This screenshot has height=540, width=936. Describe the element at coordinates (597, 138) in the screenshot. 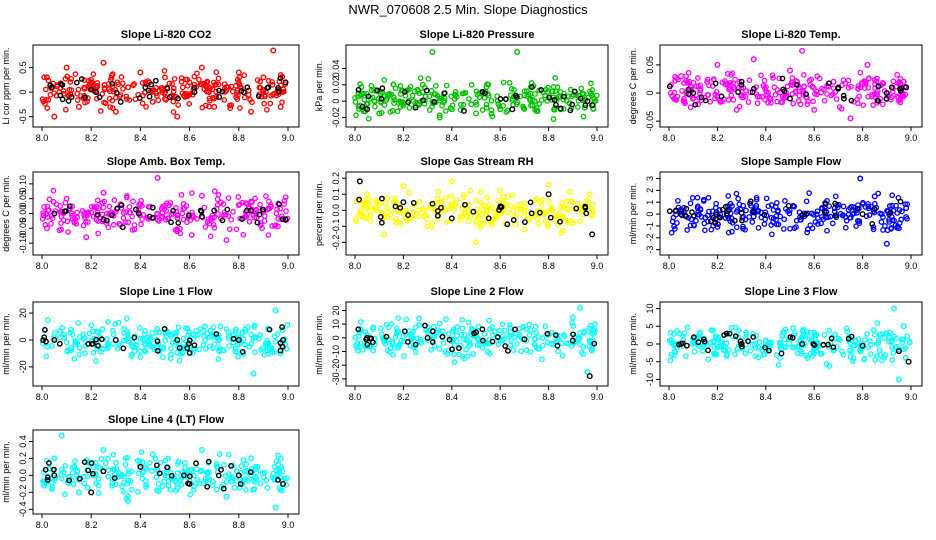

I see `x-tick-label: 9.0` at that location.